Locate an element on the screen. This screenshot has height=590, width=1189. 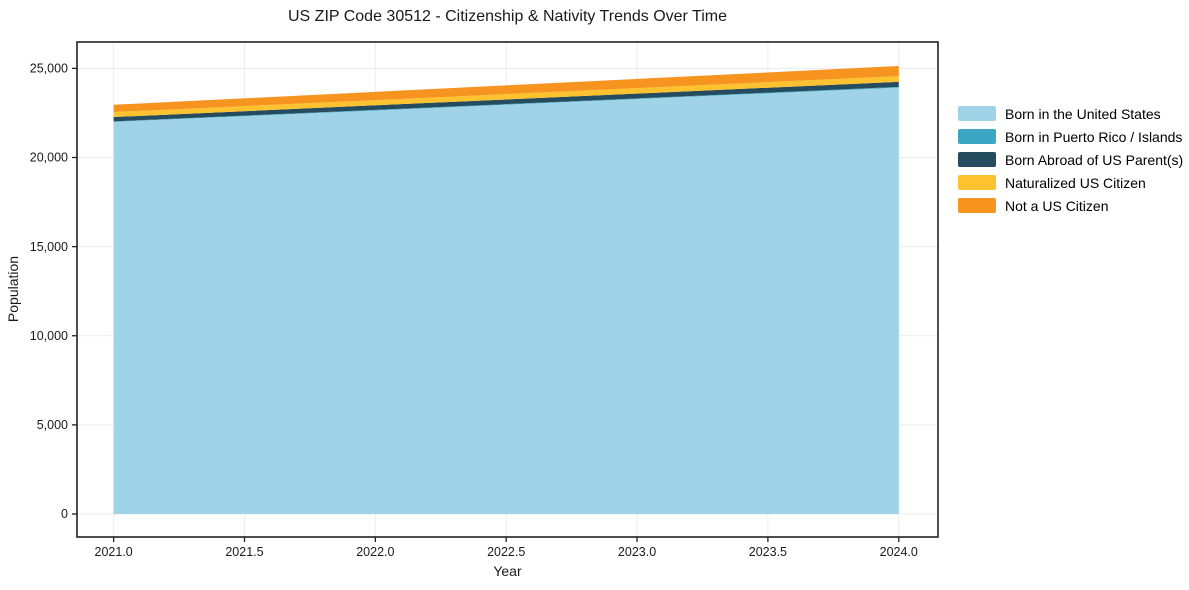
x-tick-label: 2024.0 is located at coordinates (899, 552).